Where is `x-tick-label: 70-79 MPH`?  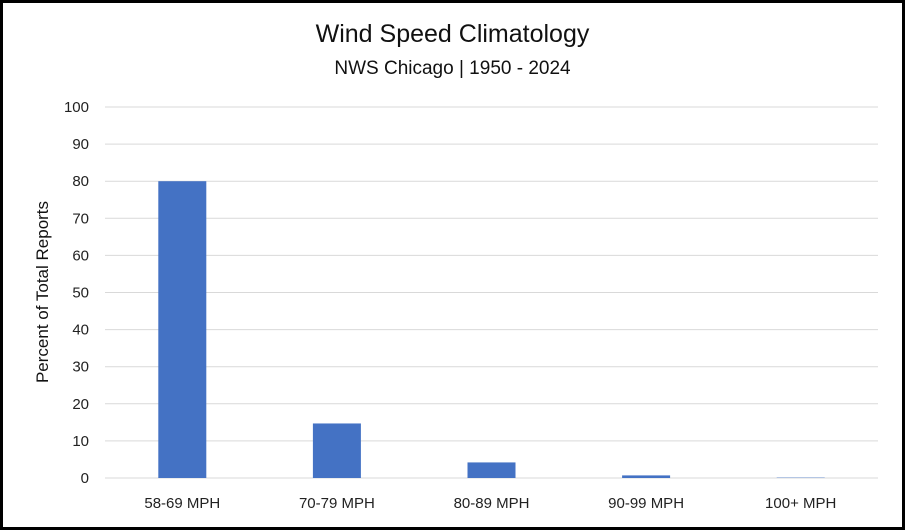 x-tick-label: 70-79 MPH is located at coordinates (337, 503).